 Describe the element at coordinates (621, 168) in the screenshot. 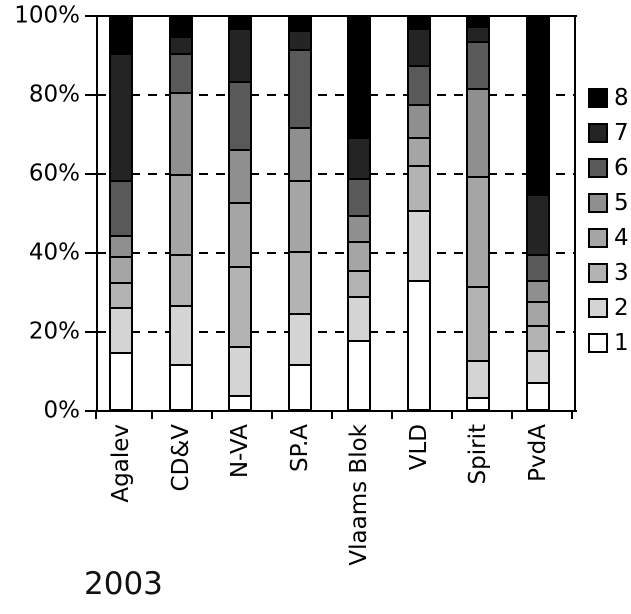

I see `legend-label-6: 6` at that location.